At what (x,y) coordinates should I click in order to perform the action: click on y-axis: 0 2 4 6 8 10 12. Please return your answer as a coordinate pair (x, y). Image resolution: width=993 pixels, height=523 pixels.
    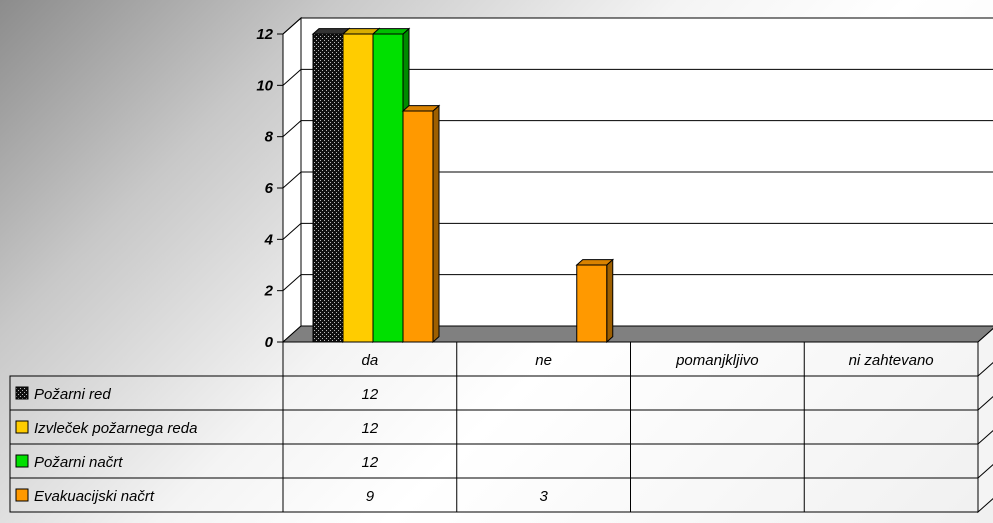
    Looking at the image, I should click on (270, 188).